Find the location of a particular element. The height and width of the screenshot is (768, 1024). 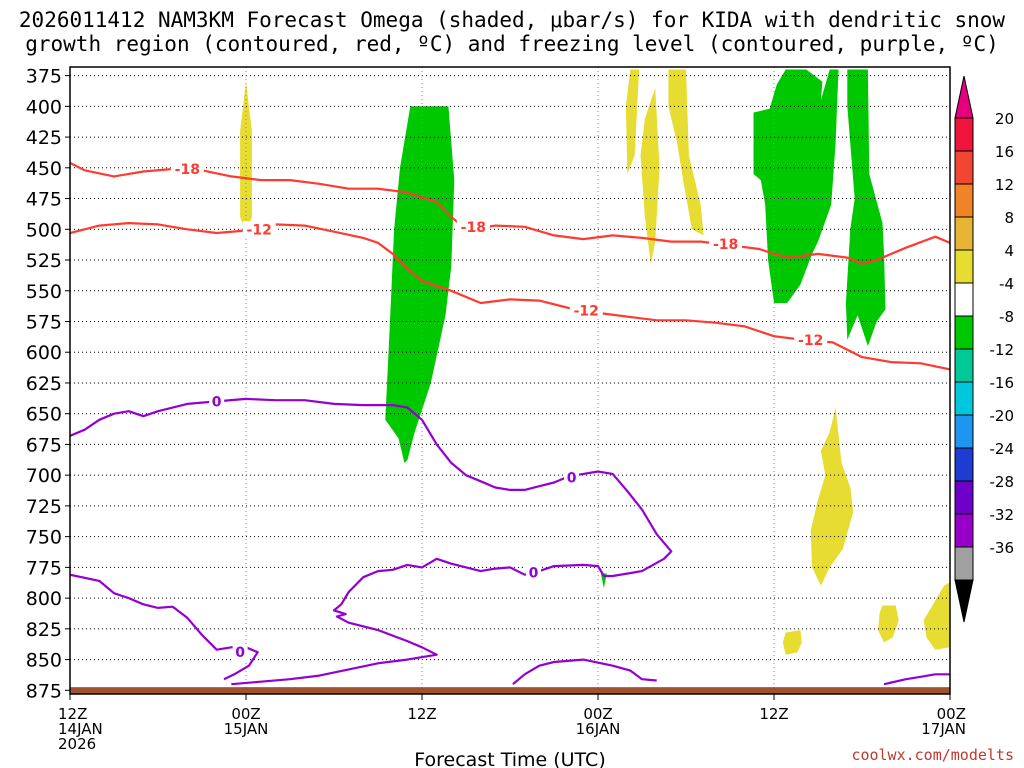

x-tick-label-12-2: 15JAN is located at coordinates (246, 729).